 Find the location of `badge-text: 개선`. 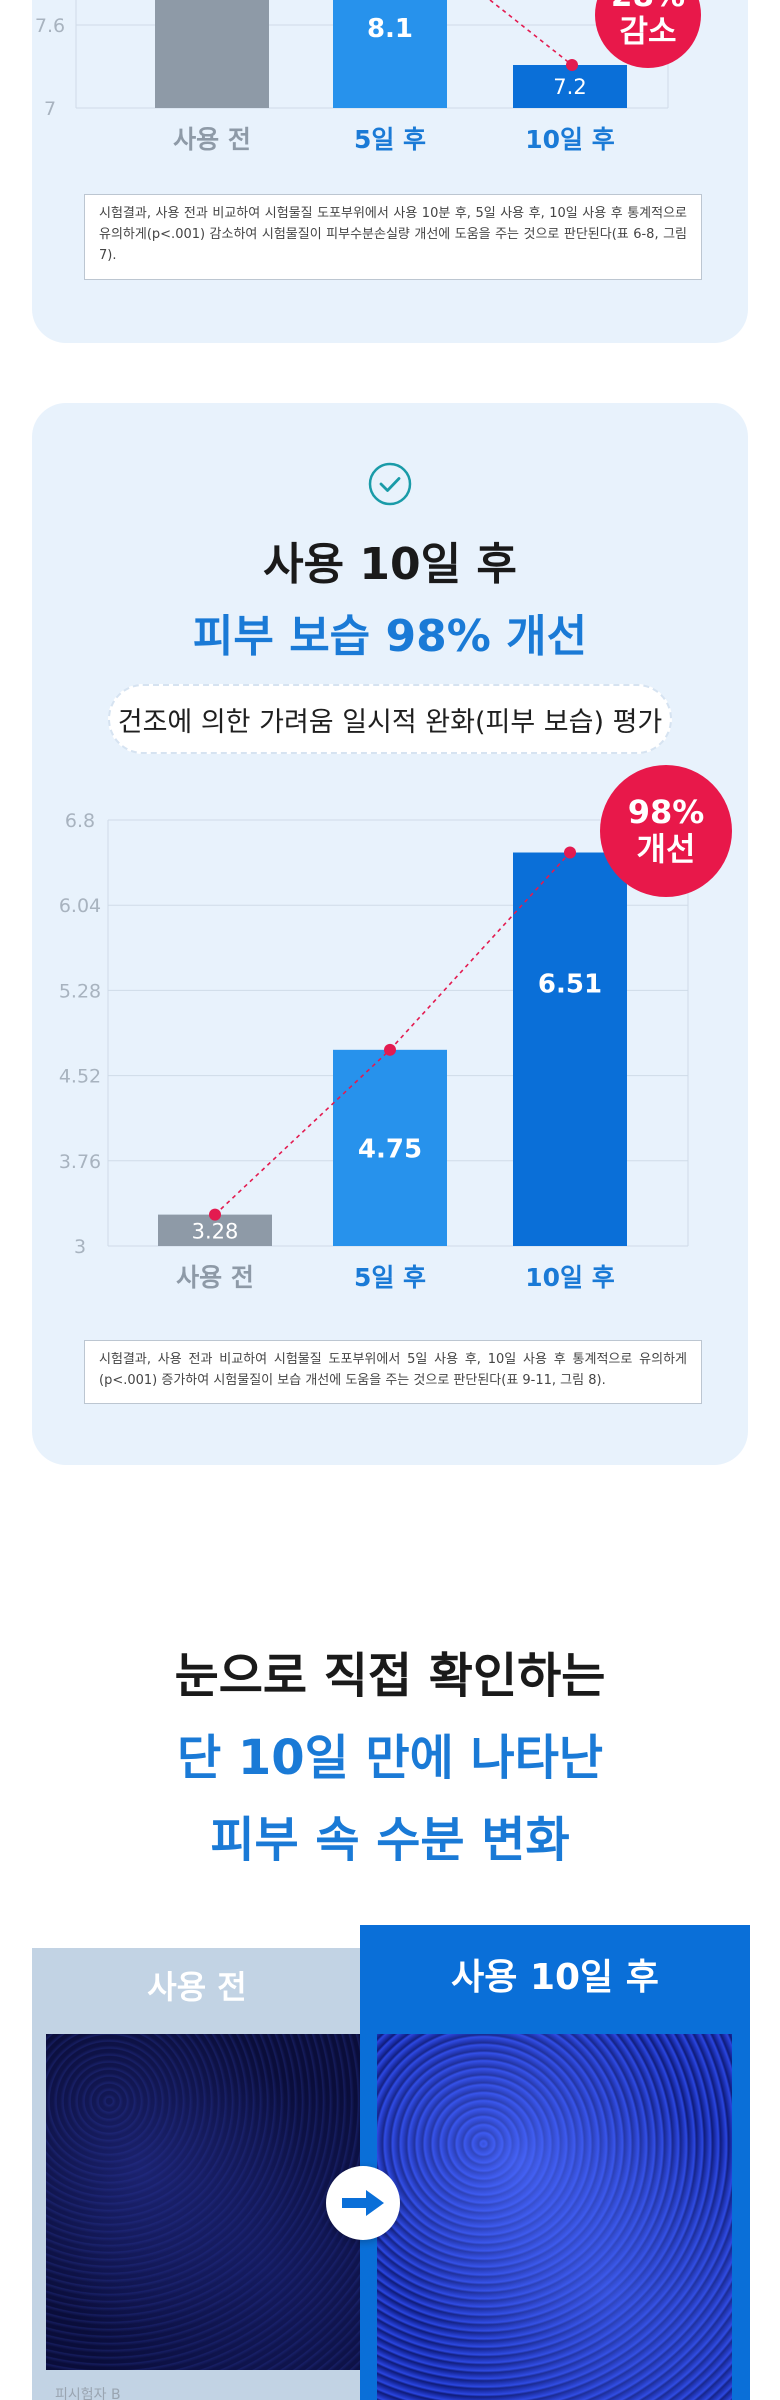

badge-text: 개선 is located at coordinates (666, 849).